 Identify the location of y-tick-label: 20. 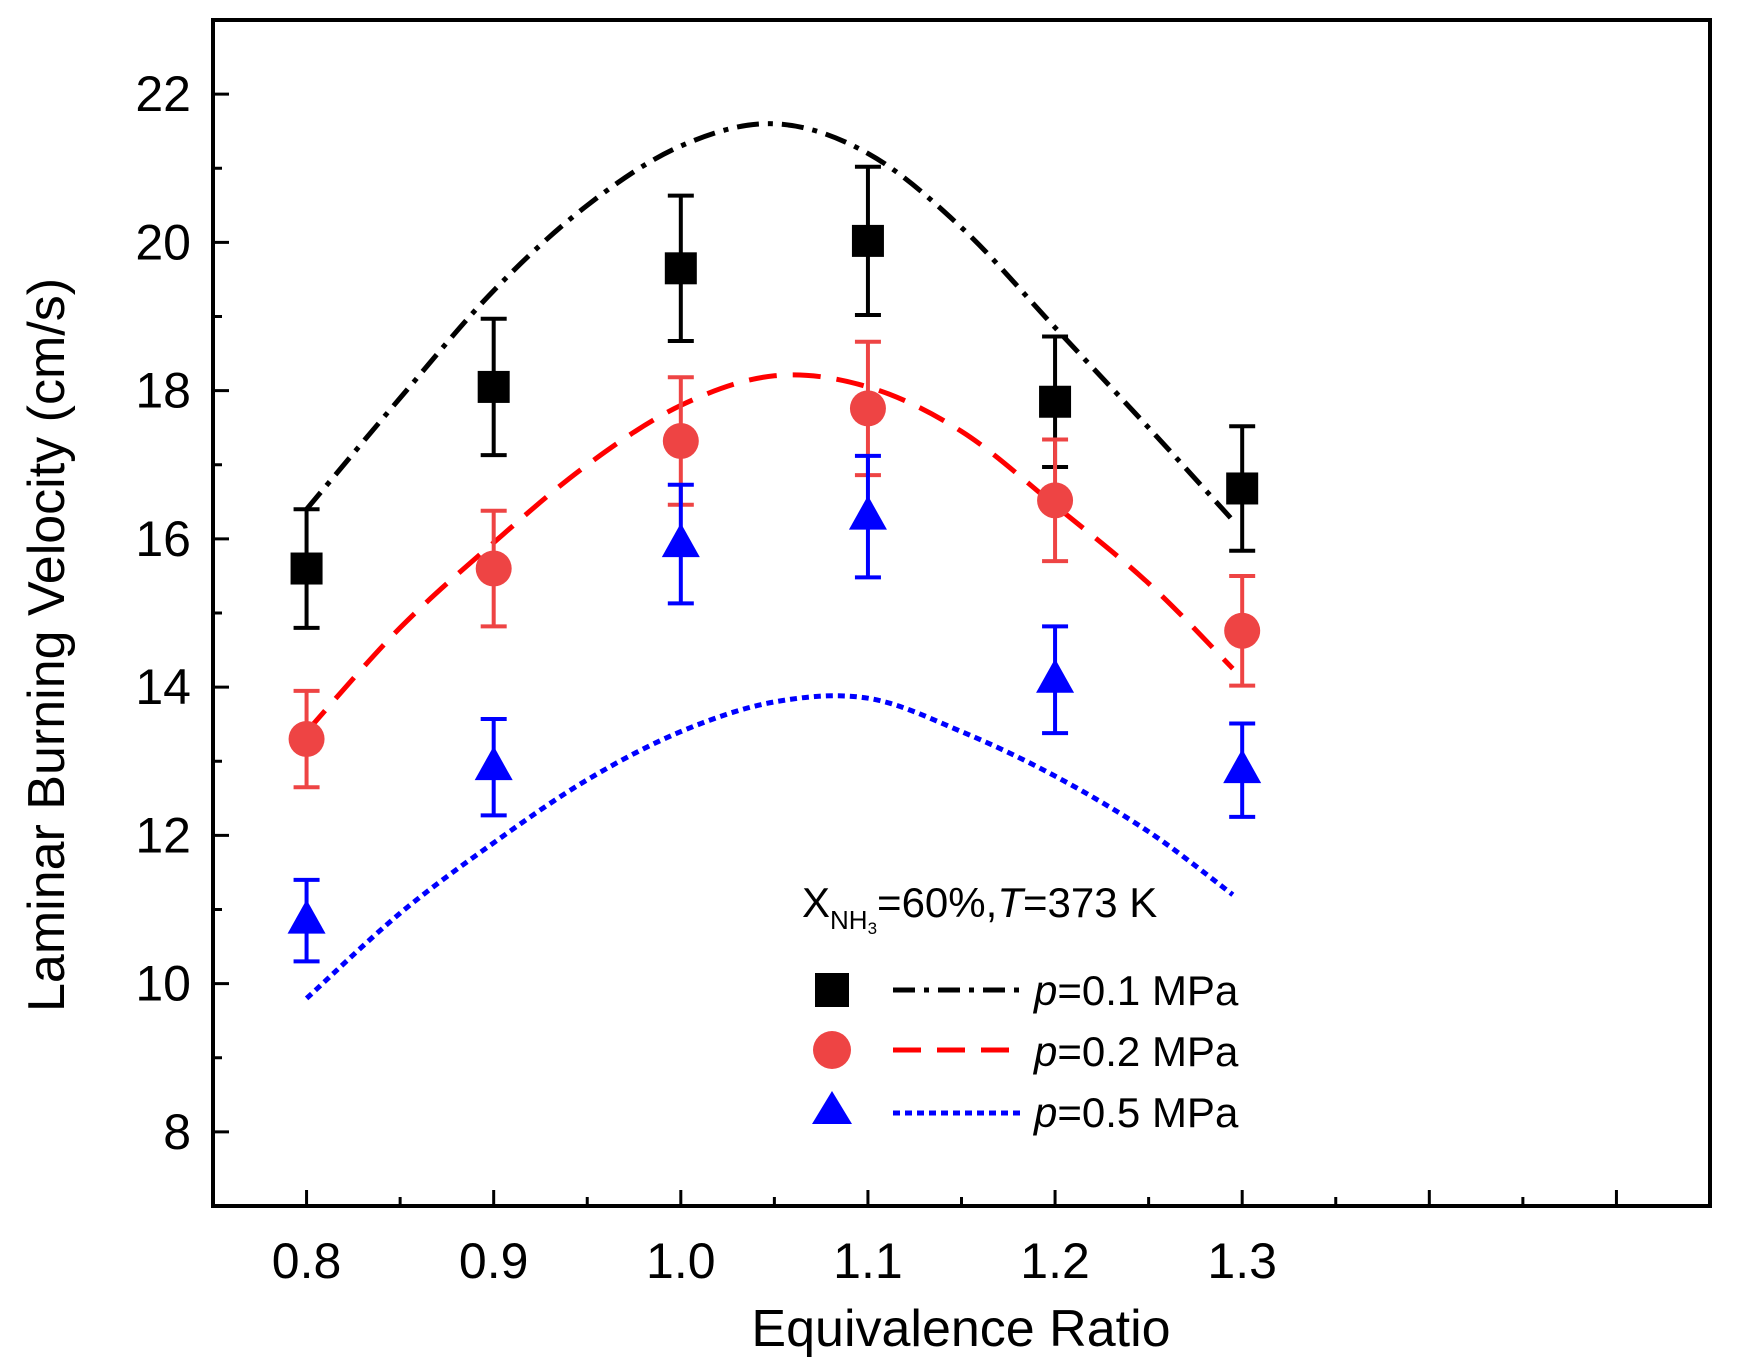
(163, 242).